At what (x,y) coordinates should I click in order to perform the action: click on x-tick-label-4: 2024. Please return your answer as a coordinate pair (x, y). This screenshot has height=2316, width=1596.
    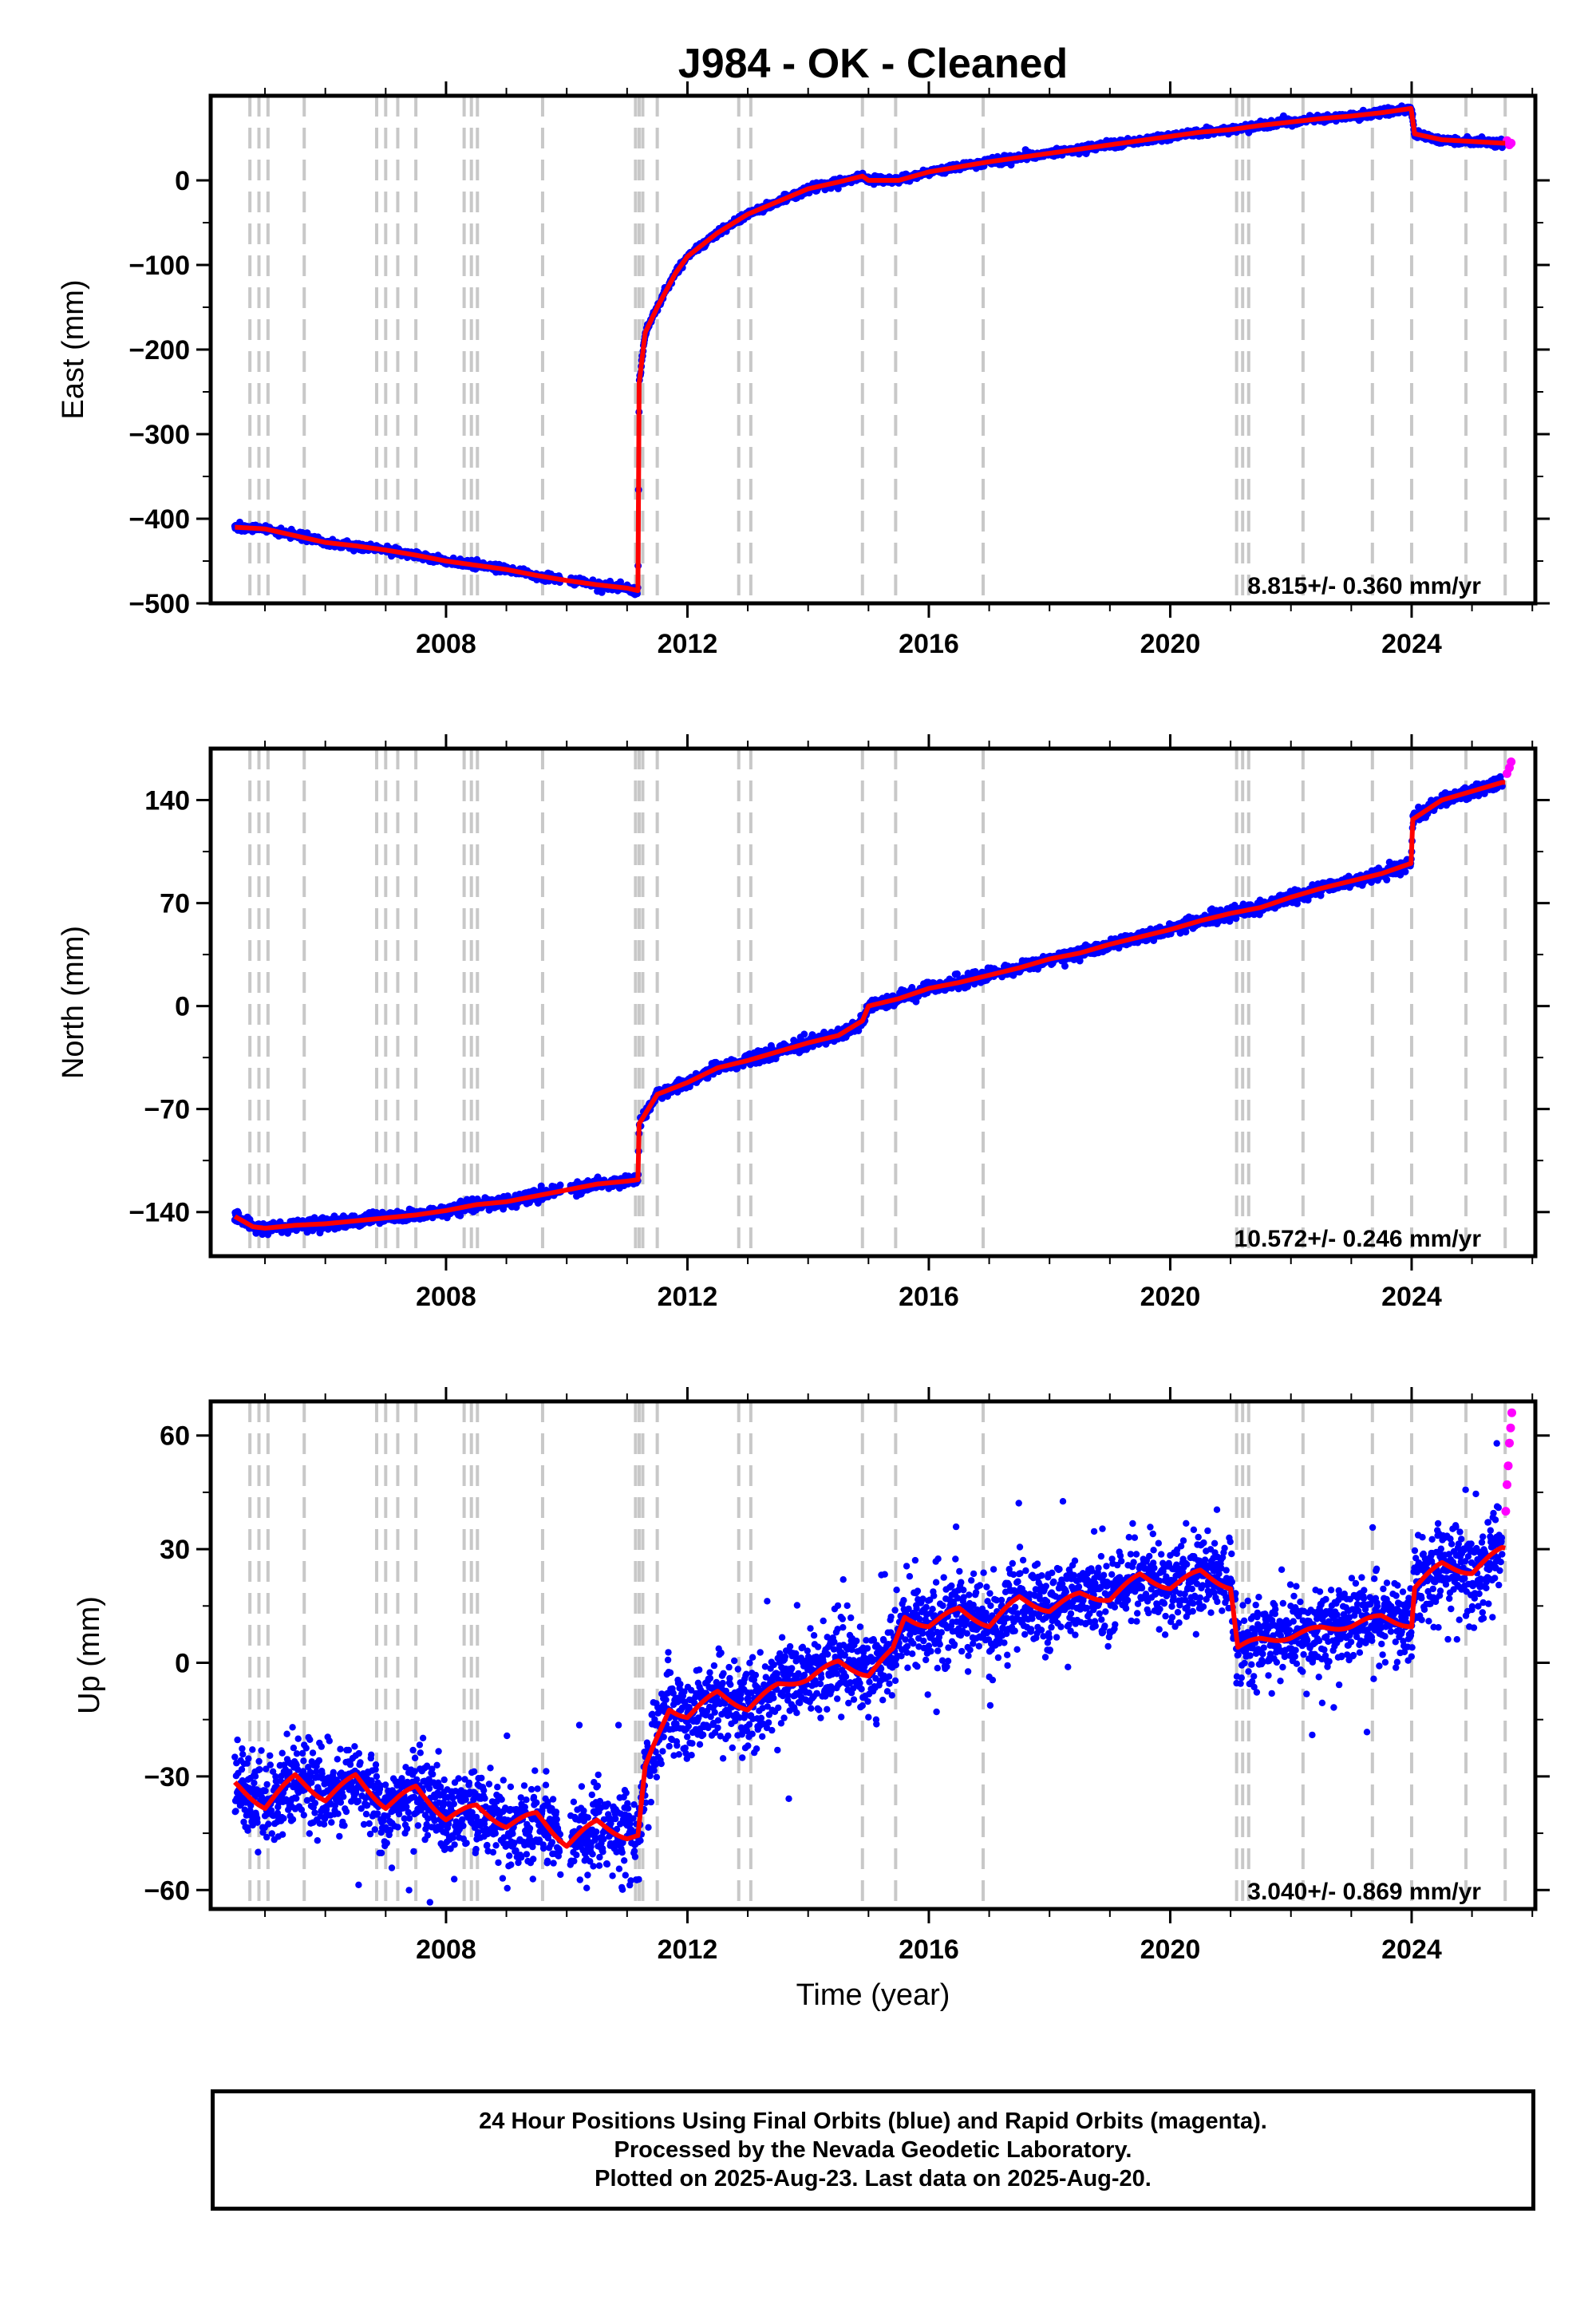
    Looking at the image, I should click on (1411, 644).